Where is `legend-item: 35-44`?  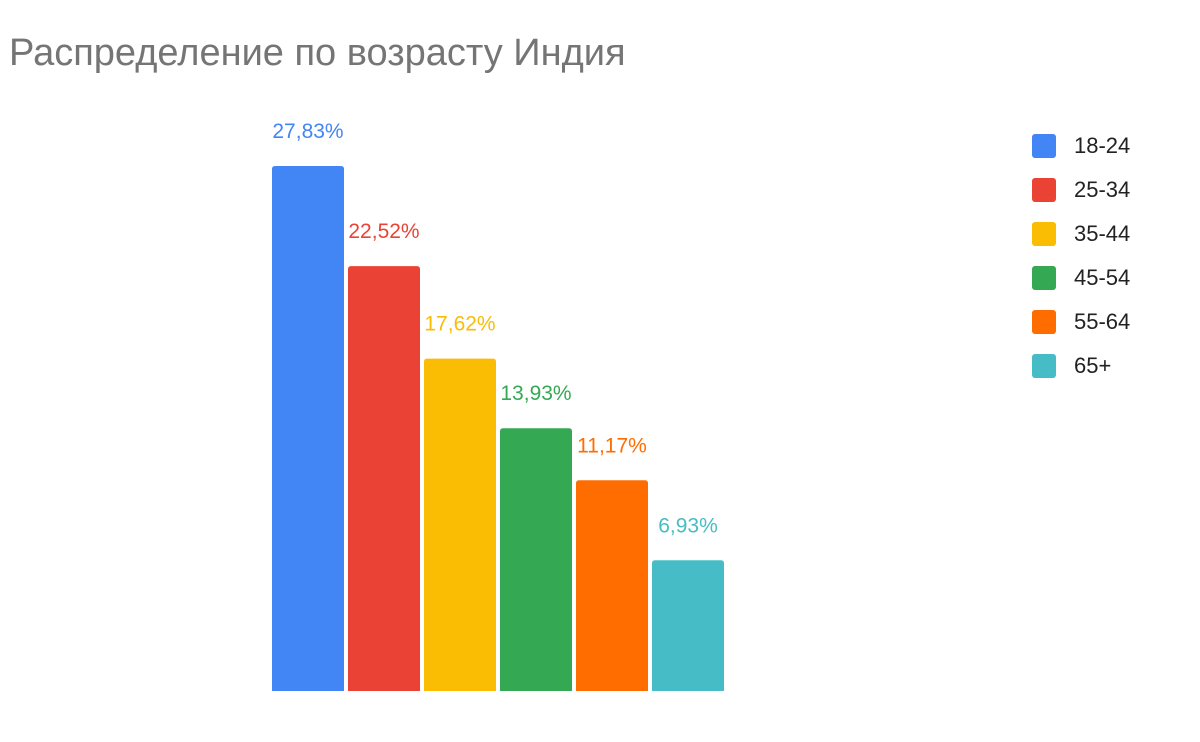
legend-item: 35-44 is located at coordinates (1107, 234).